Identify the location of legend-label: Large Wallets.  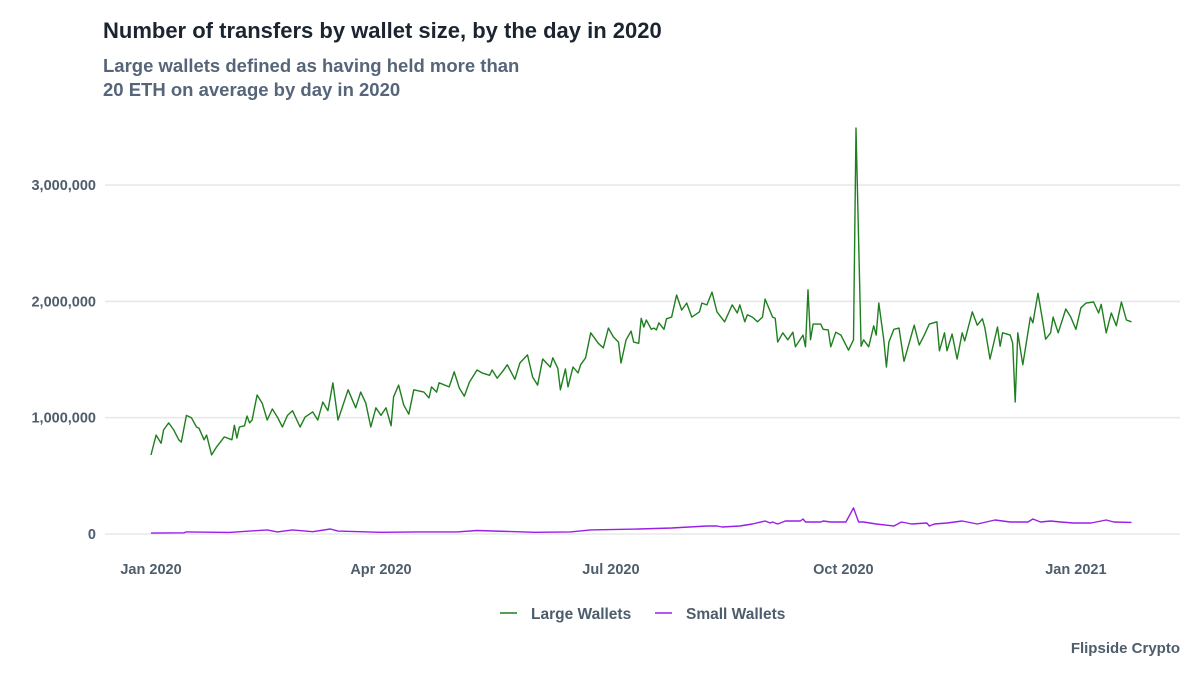
(581, 614).